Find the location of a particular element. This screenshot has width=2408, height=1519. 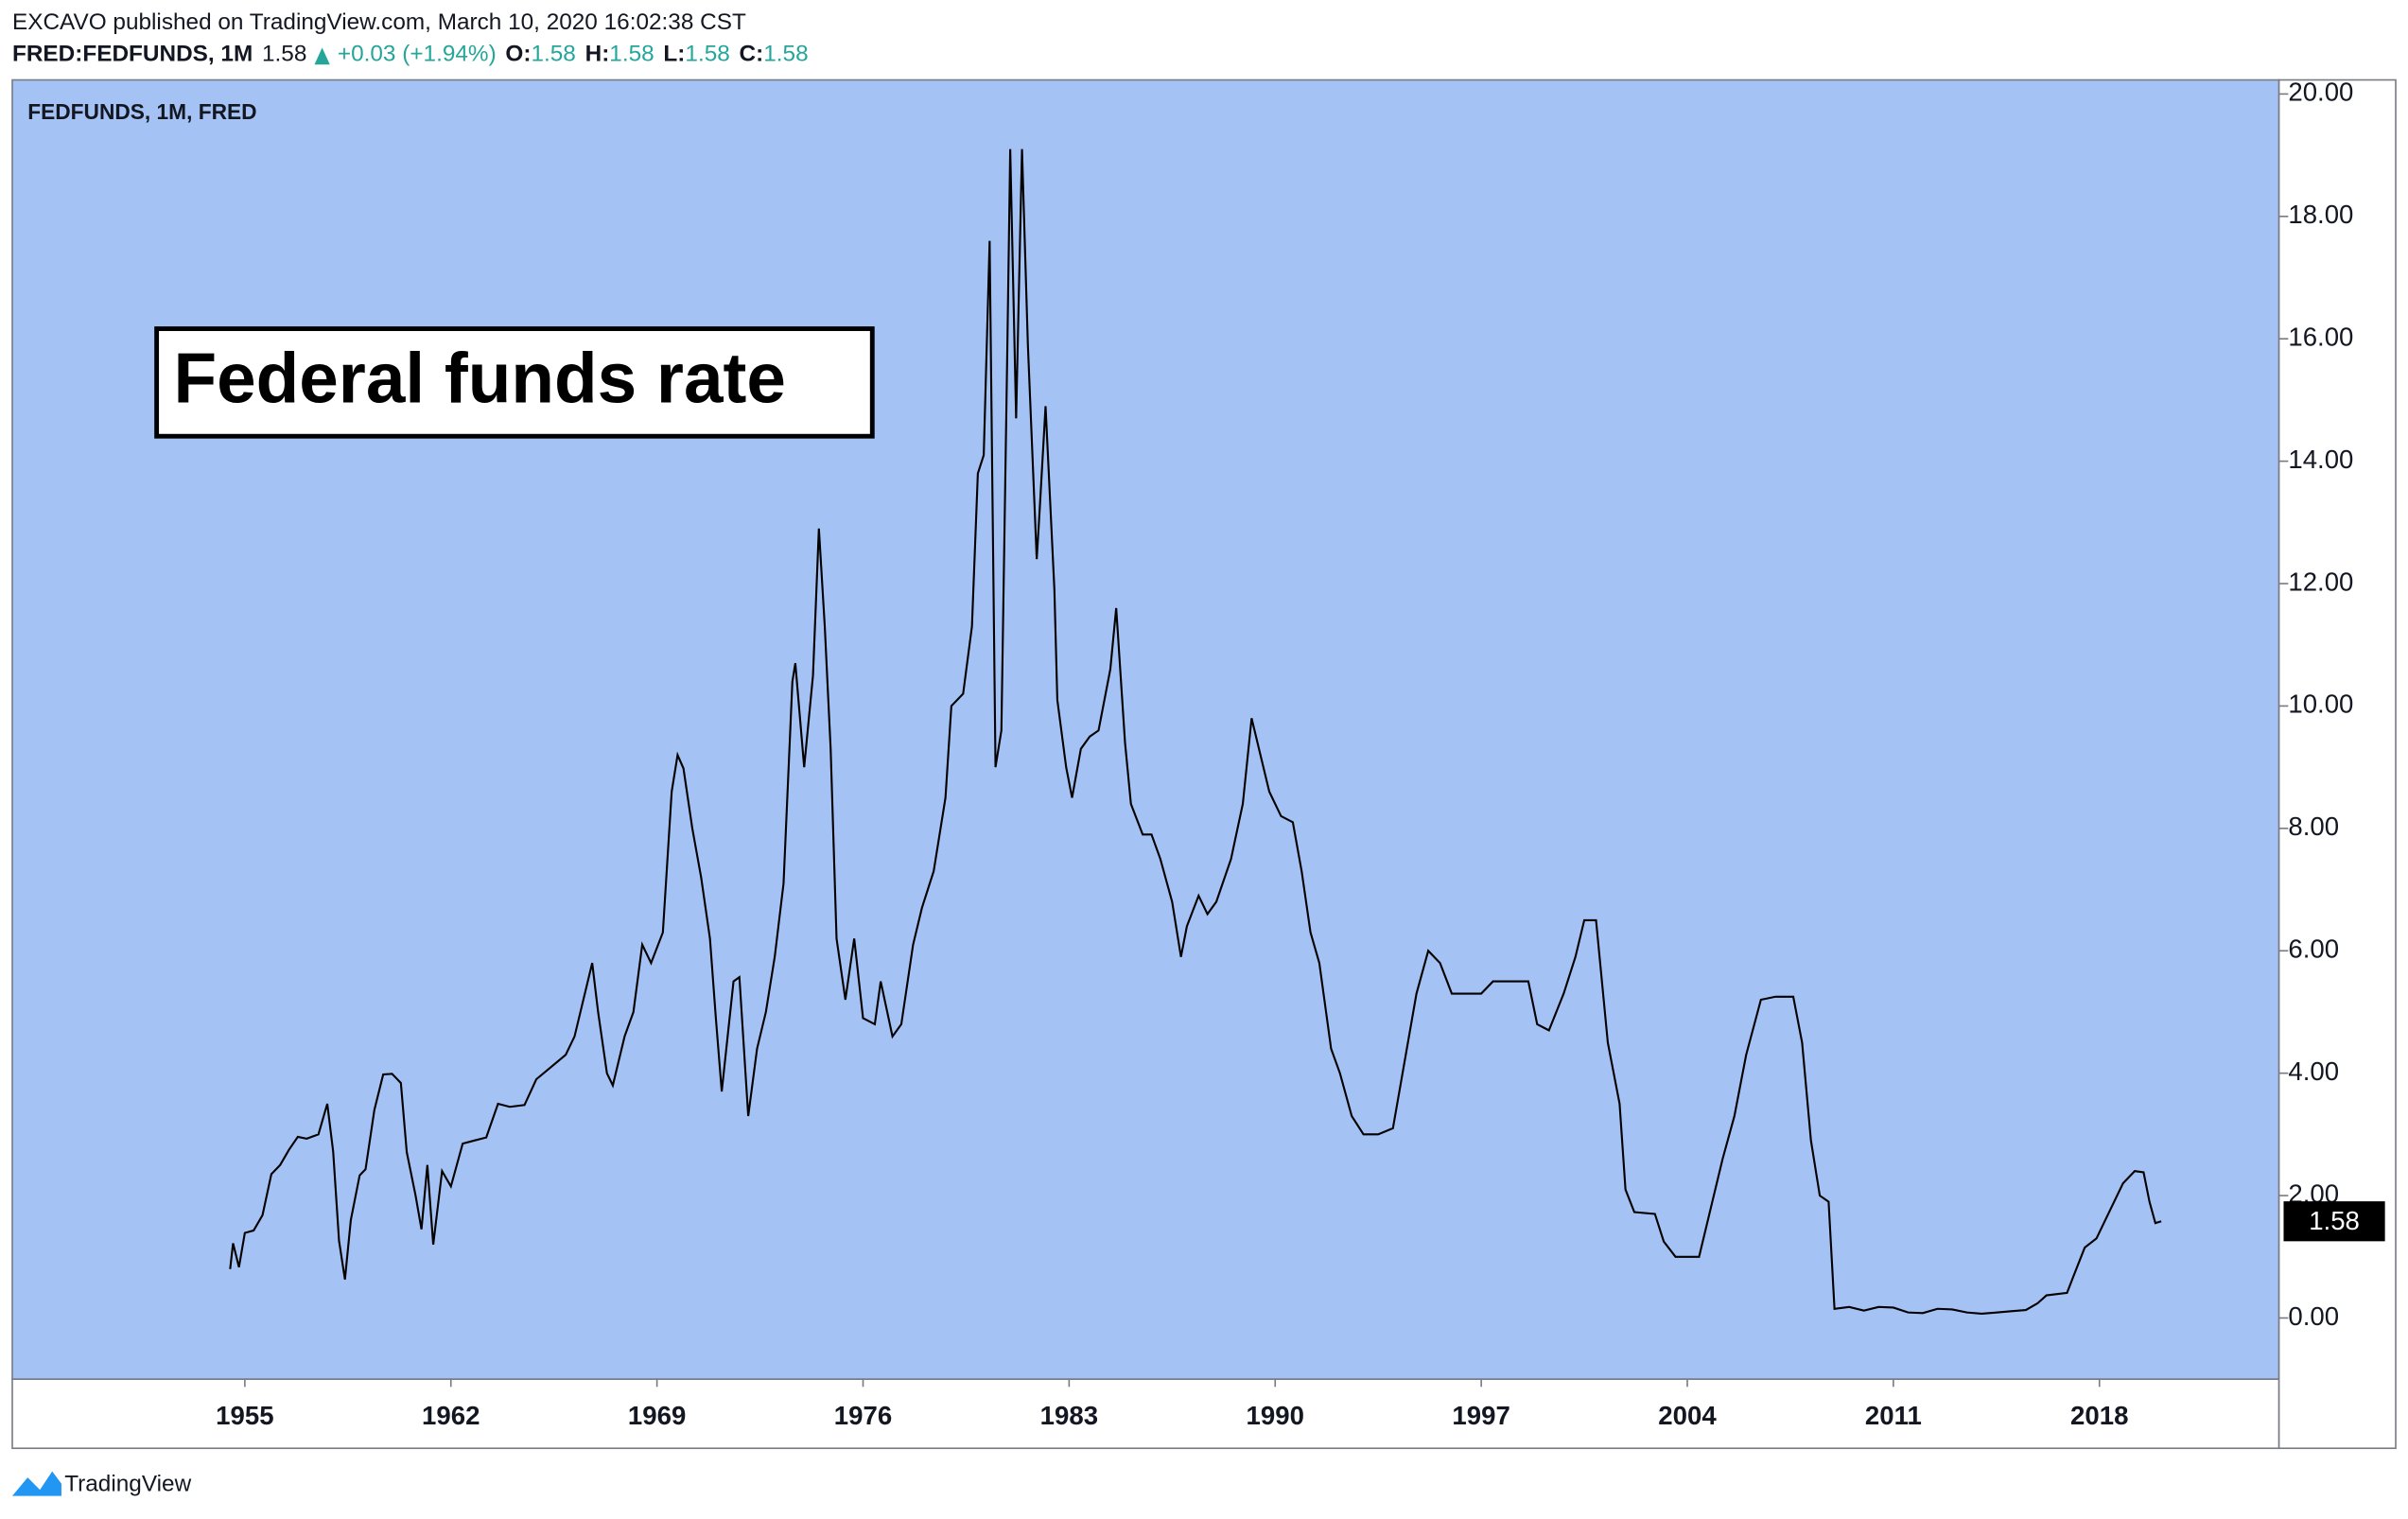

last-value-label: 1.58 is located at coordinates (2334, 1220).